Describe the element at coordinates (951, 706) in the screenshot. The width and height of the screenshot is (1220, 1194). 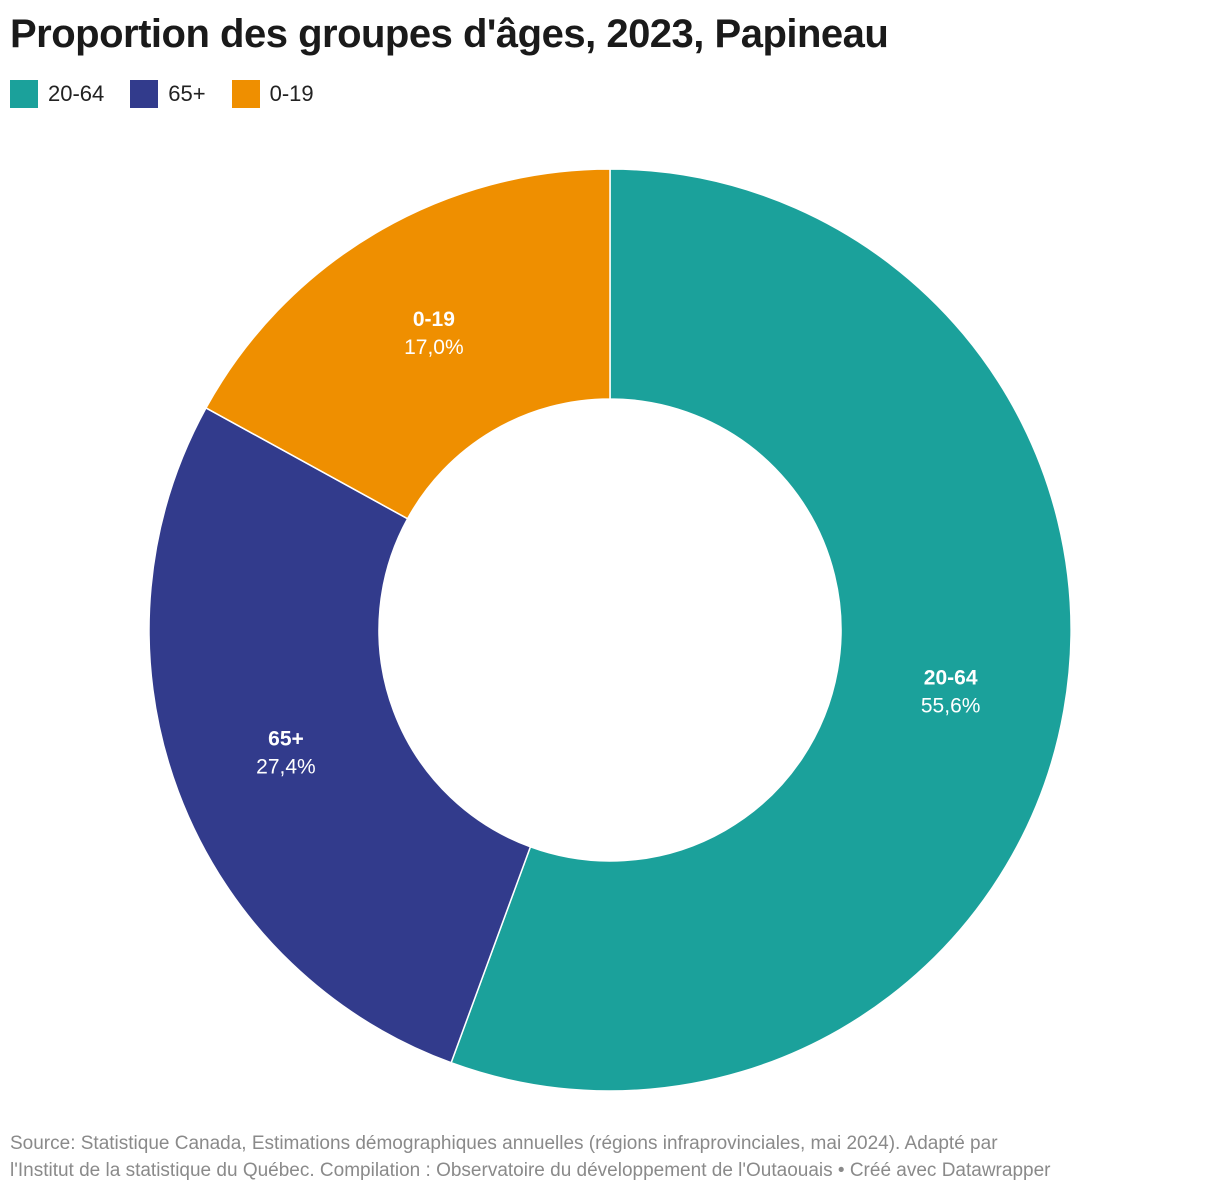
I see `slice-value-20-64: 55,6%` at that location.